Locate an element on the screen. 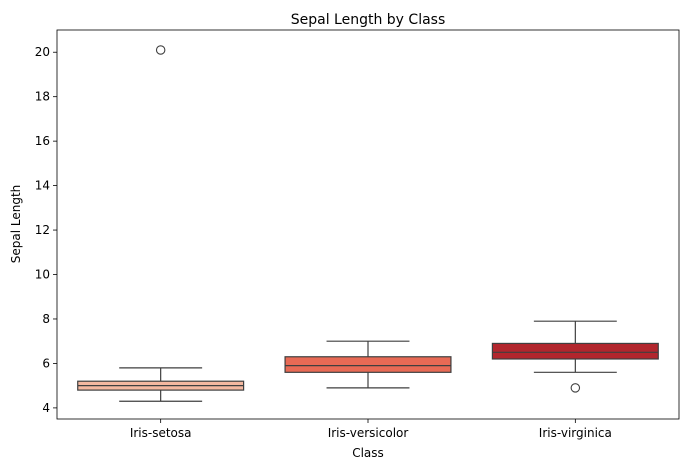 The height and width of the screenshot is (470, 687). y-tick-label: 14 is located at coordinates (42, 186).